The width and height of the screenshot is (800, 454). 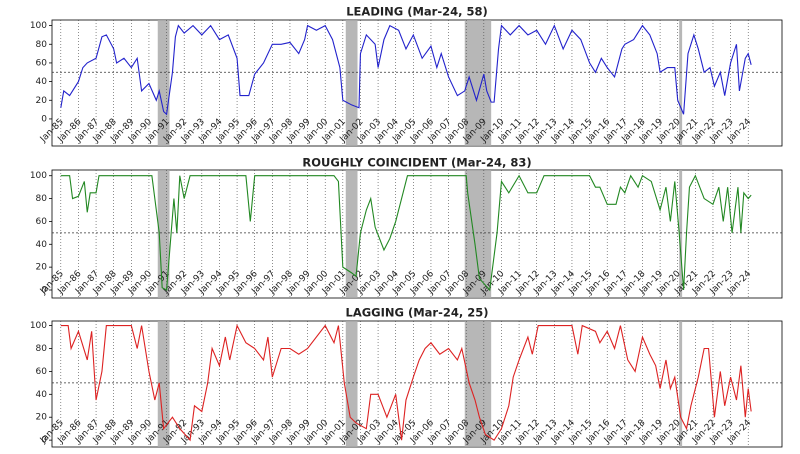 I want to click on chart-title: LEADING (Mar-24, 58), so click(x=417, y=12).